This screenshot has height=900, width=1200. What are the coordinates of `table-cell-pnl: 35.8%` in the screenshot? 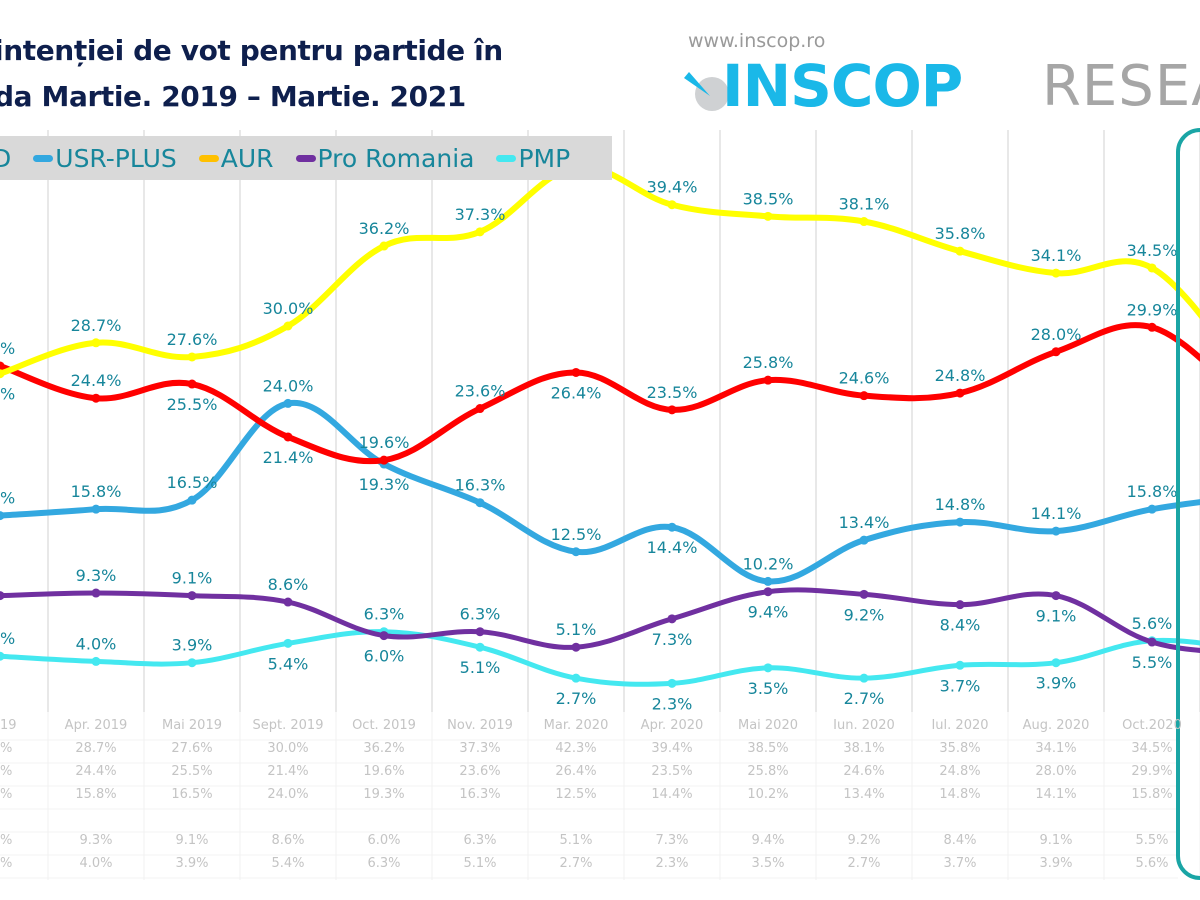 It's located at (960, 748).